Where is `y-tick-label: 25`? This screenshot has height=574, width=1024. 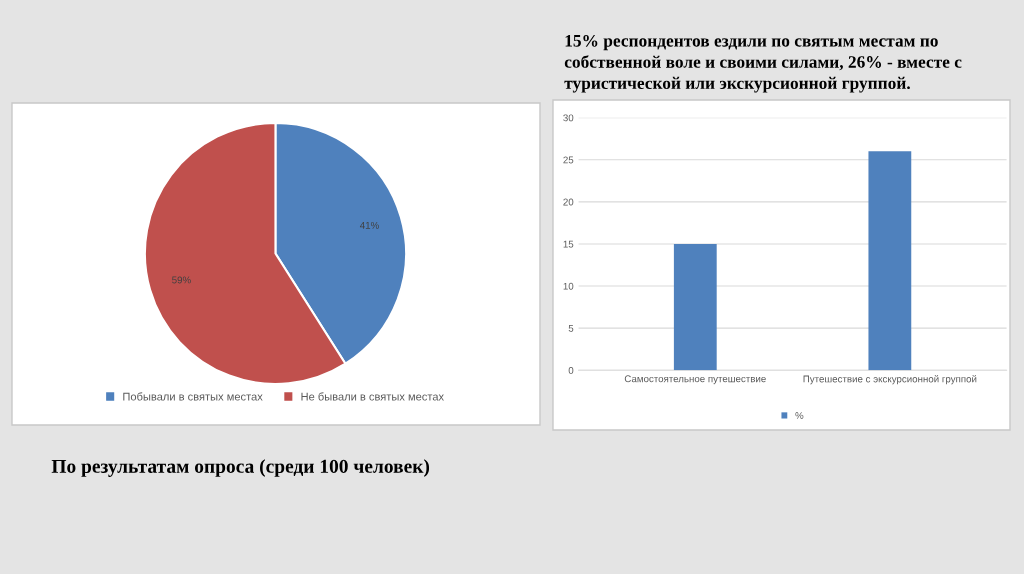
y-tick-label: 25 is located at coordinates (568, 160).